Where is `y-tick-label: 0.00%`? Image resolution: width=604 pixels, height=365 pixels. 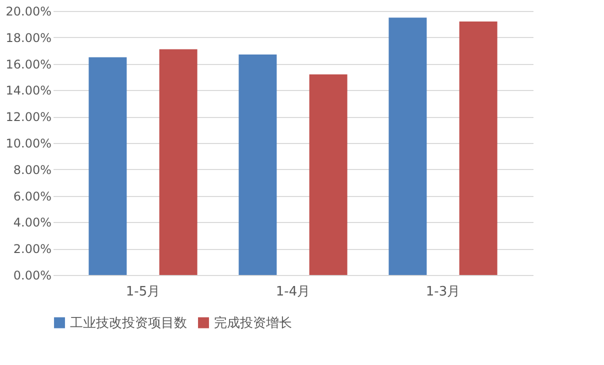 y-tick-label: 0.00% is located at coordinates (32, 275).